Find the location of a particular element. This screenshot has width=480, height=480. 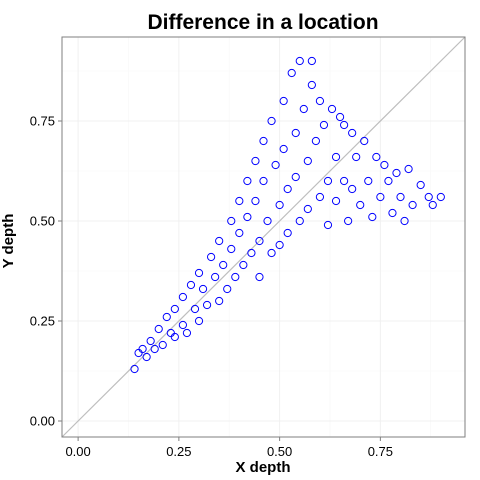

x-tick-label: 0.75 is located at coordinates (380, 451).